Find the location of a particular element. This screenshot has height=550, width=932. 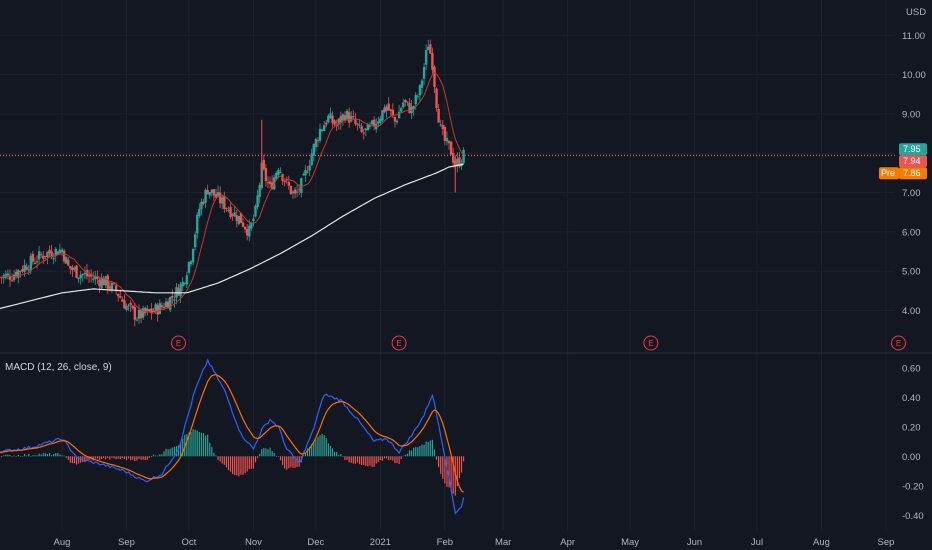

time-tick-label: Sep is located at coordinates (126, 542).